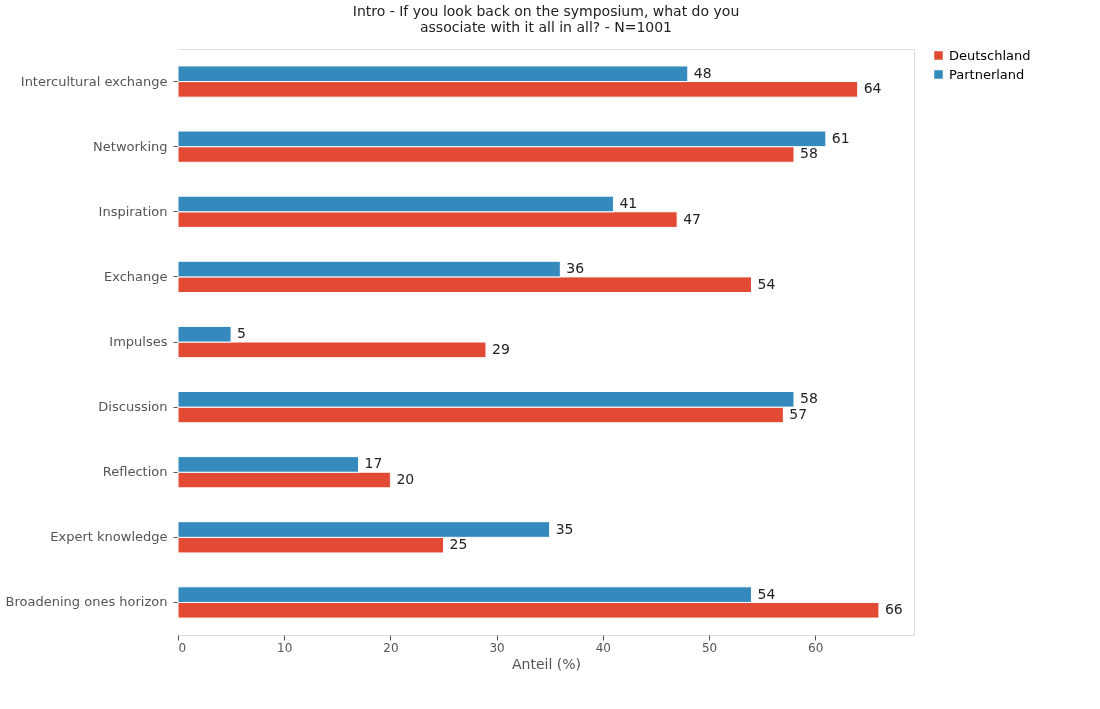 The height and width of the screenshot is (709, 1100). I want to click on legend-label: Partnerland, so click(987, 74).